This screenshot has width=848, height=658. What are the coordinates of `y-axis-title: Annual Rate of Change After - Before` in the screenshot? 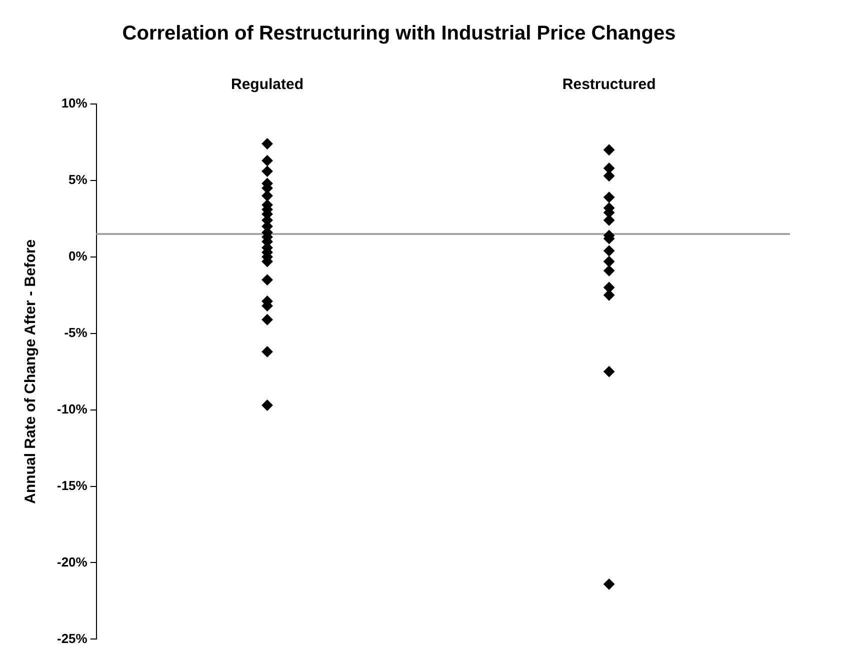 It's located at (31, 371).